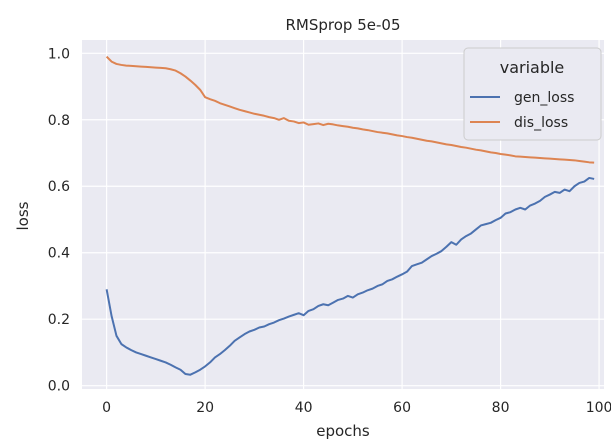  Describe the element at coordinates (59, 54) in the screenshot. I see `y-tick-label: 1.0` at that location.